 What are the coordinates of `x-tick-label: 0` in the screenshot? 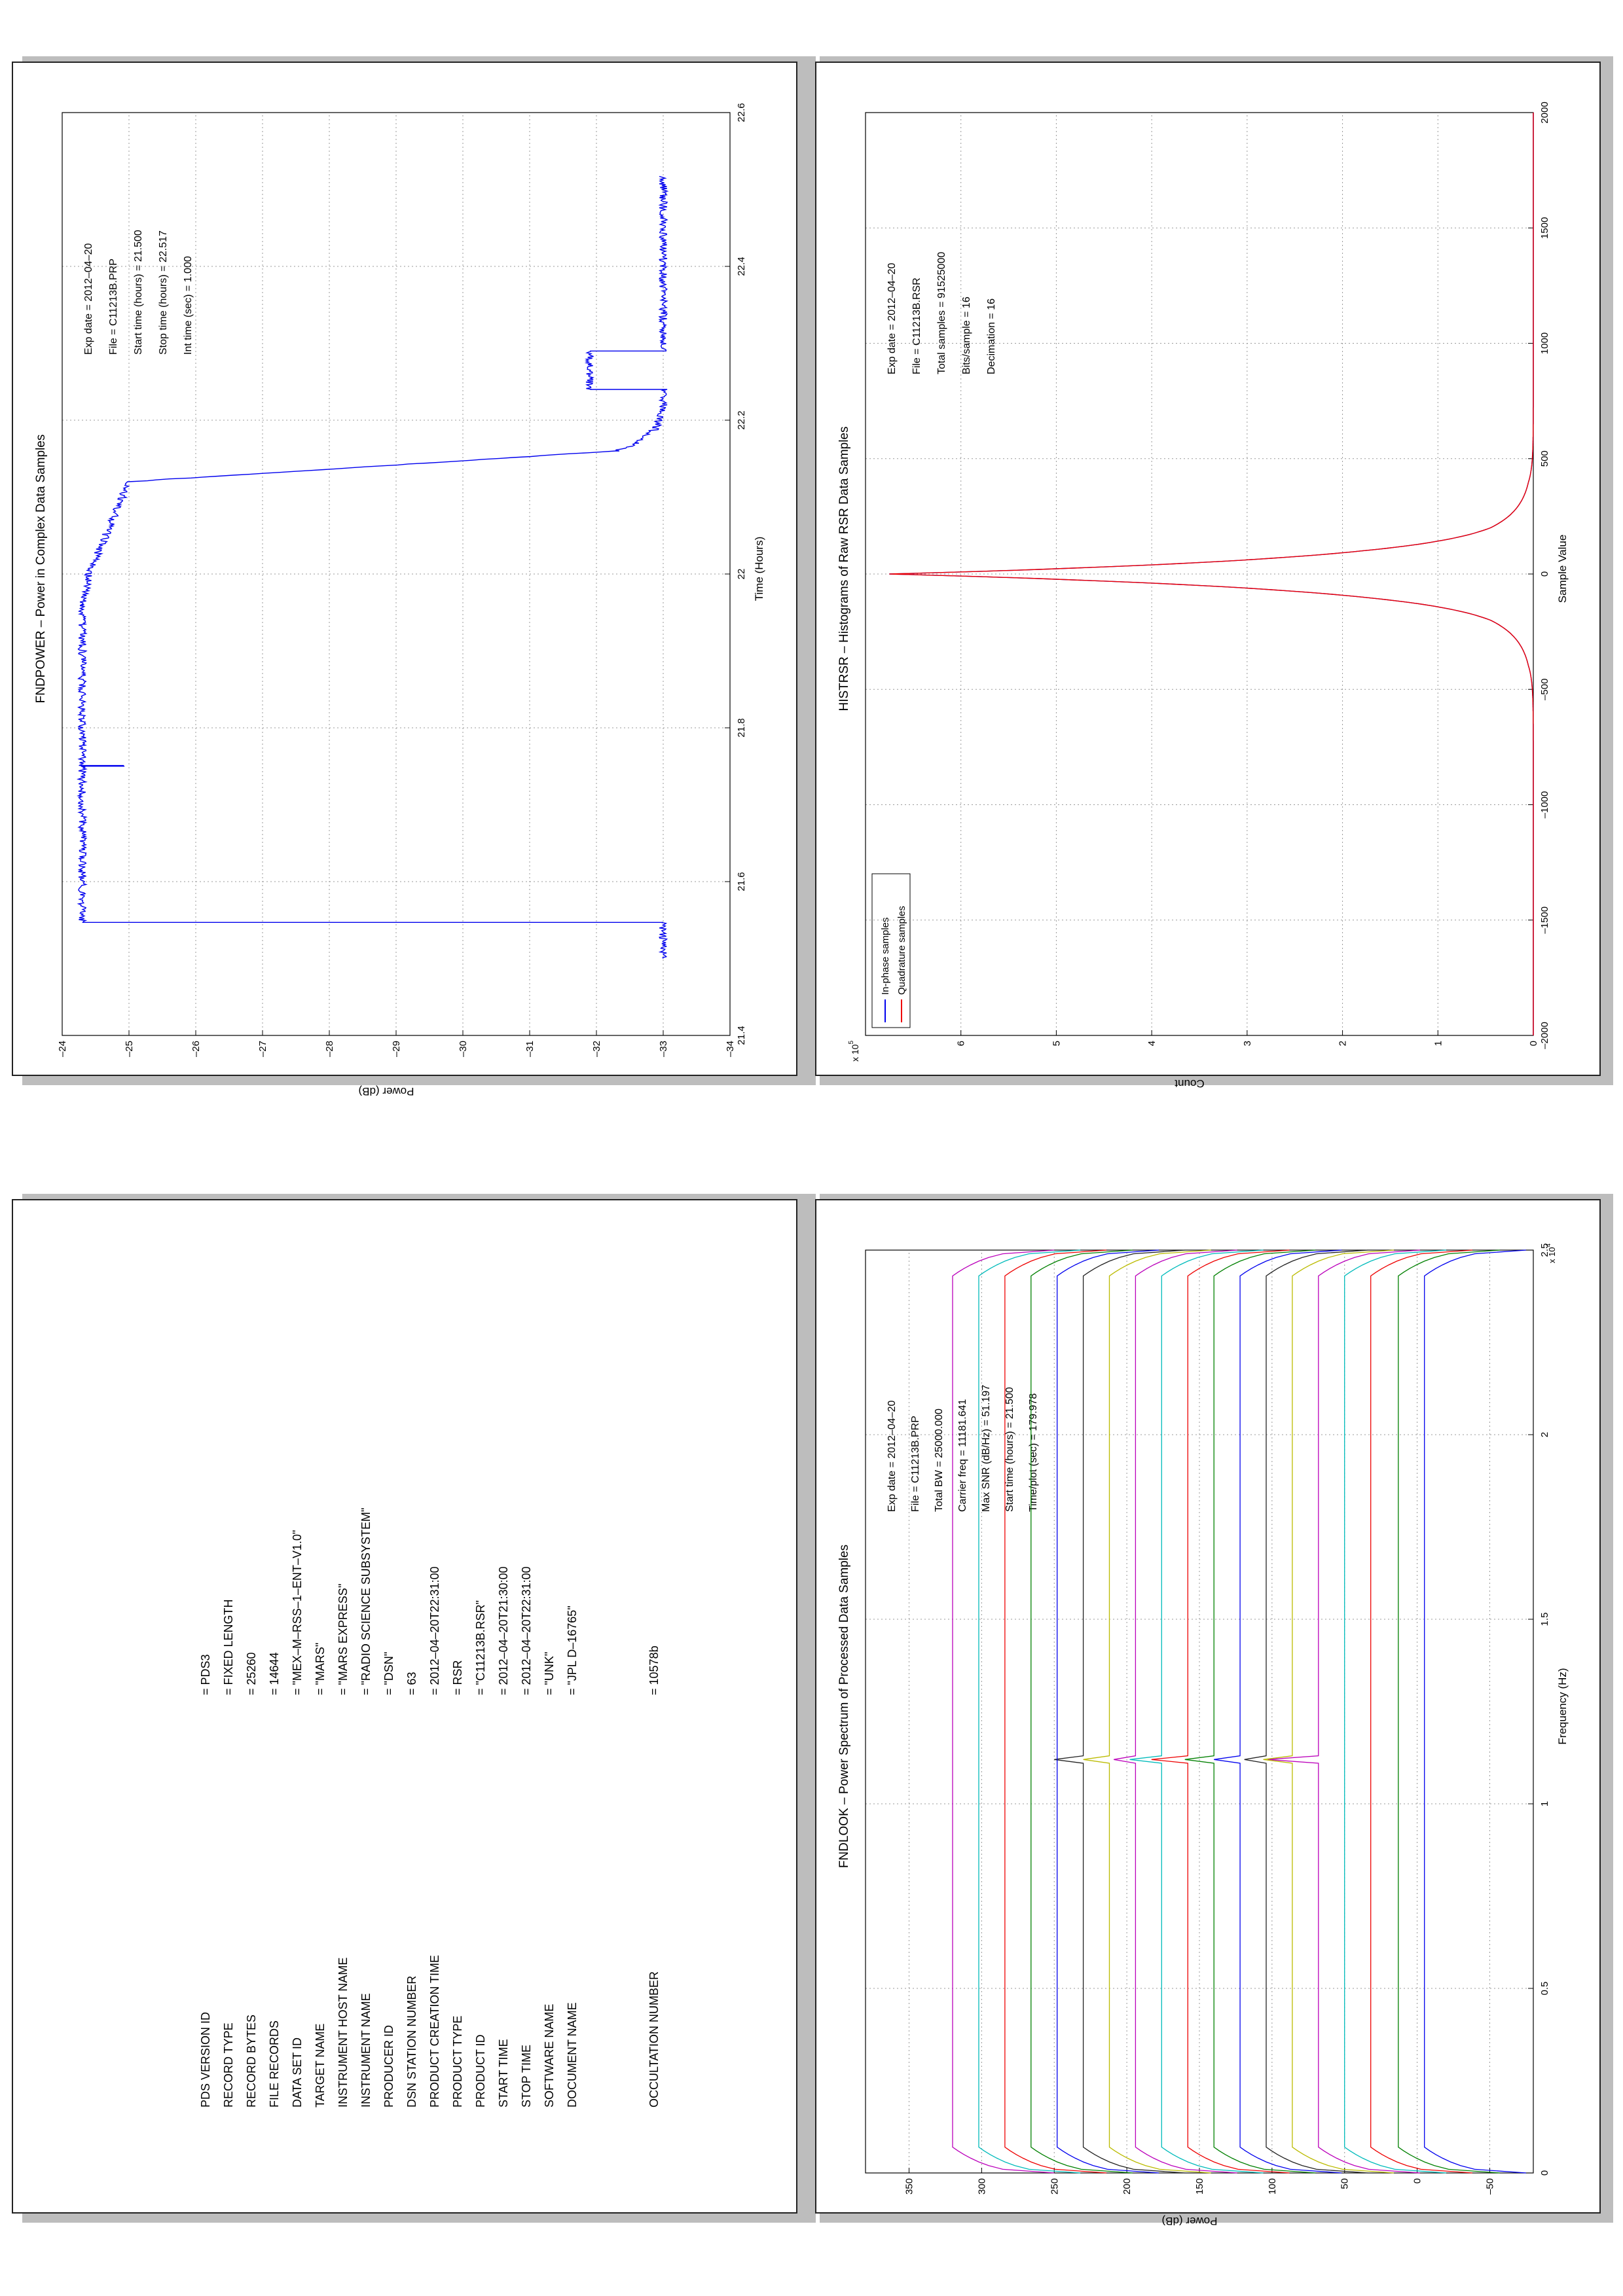 It's located at (1544, 2173).